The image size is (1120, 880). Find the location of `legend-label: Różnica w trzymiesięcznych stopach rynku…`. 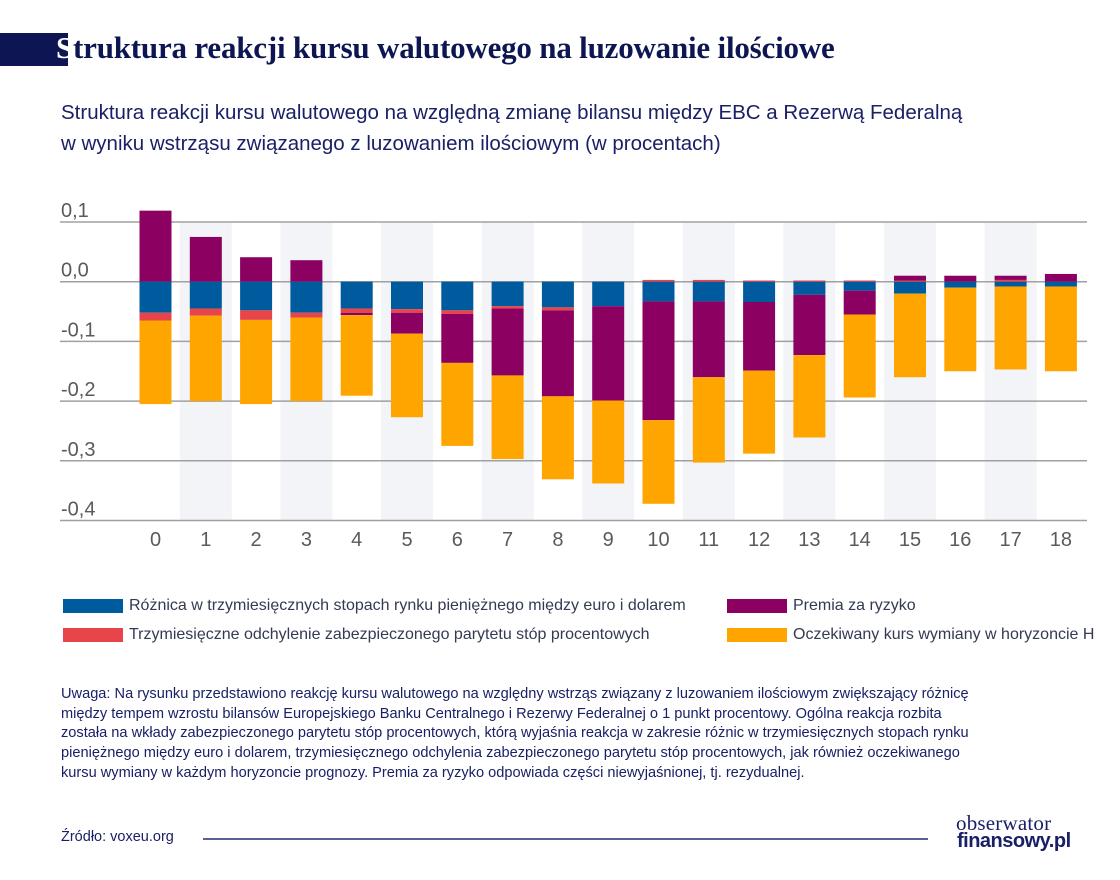

legend-label: Różnica w trzymiesięcznych stopach rynku… is located at coordinates (407, 605).